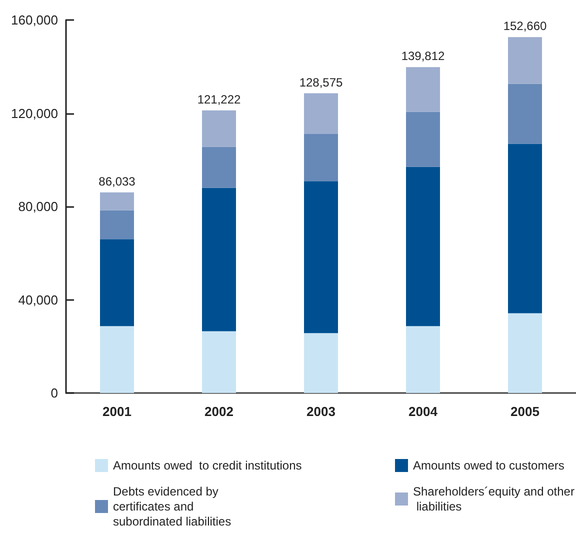 The height and width of the screenshot is (534, 576). I want to click on y-tick-label: 40,000, so click(38, 300).